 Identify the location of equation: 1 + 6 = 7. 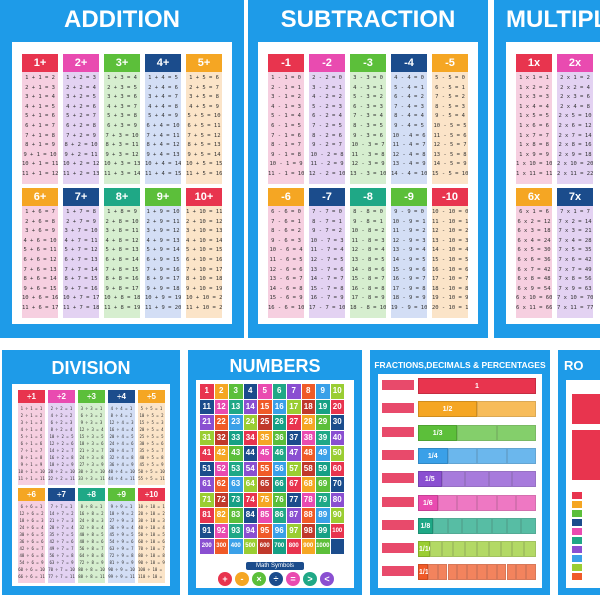
(40, 212).